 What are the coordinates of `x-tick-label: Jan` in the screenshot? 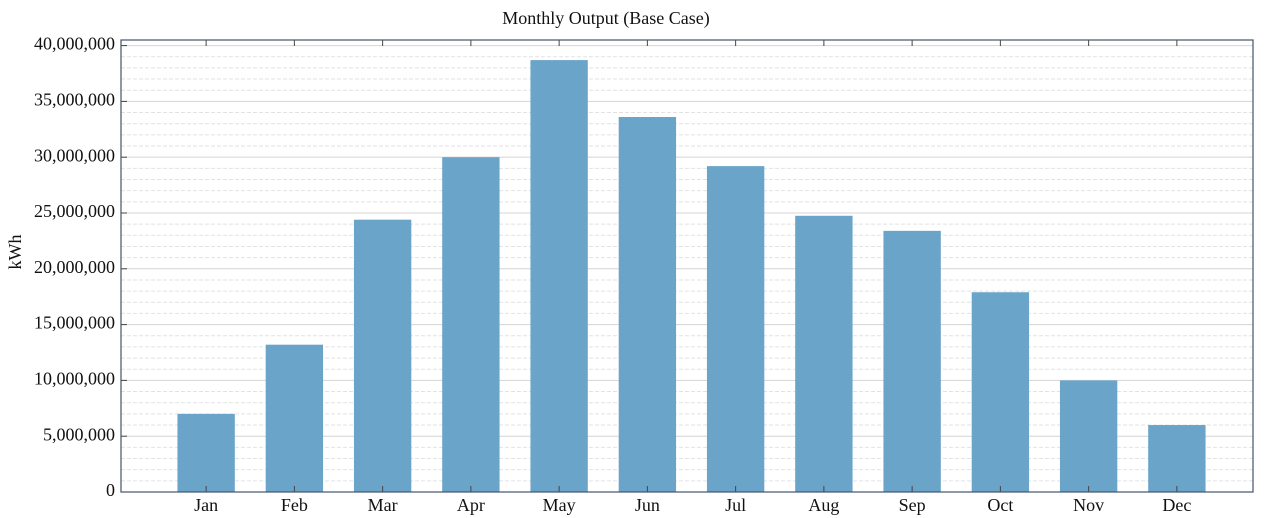 It's located at (206, 505).